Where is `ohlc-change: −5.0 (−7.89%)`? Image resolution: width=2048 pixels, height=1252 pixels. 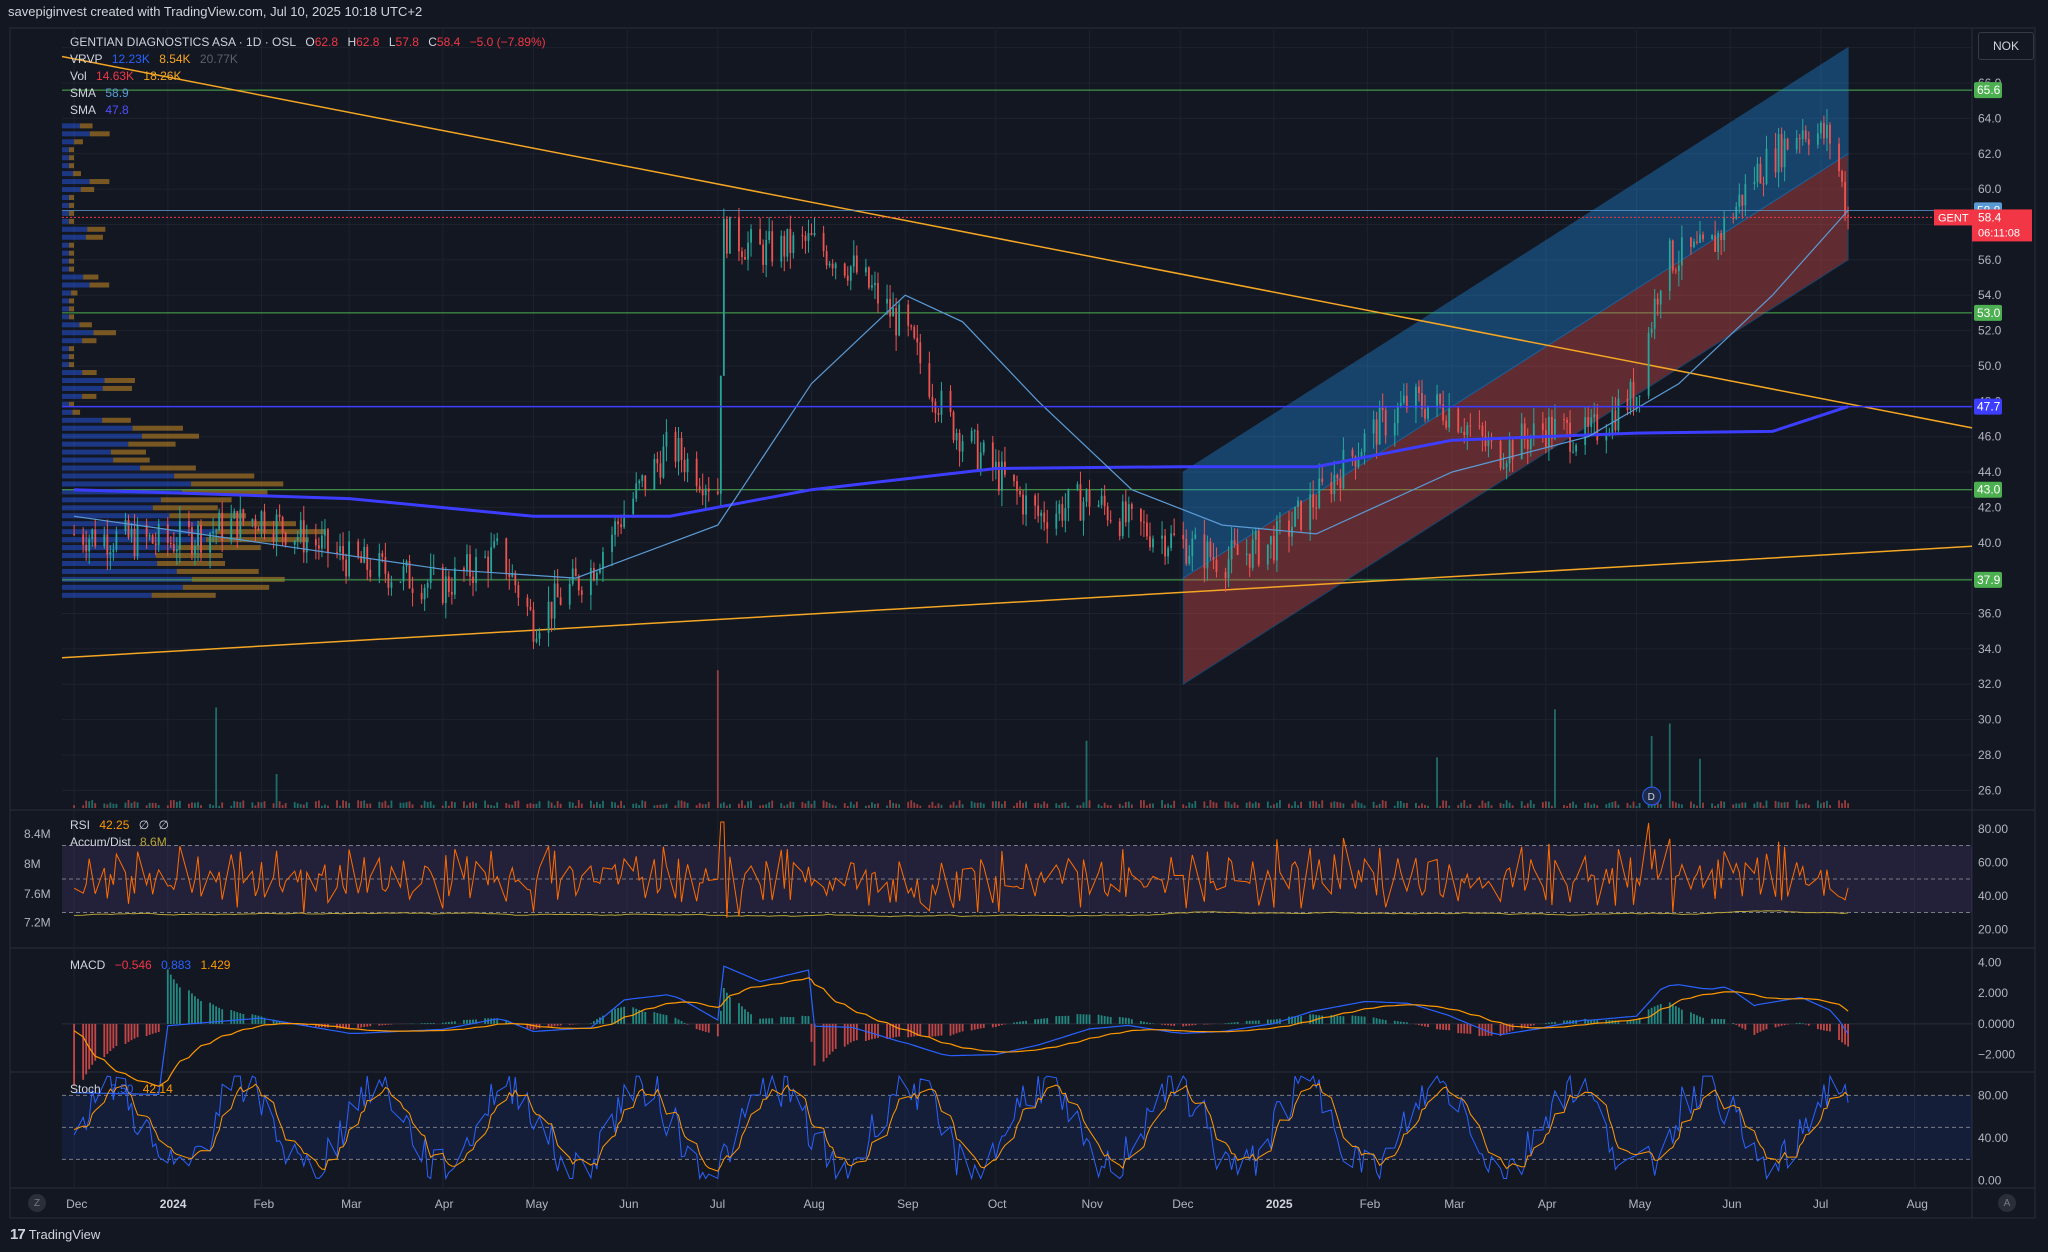 ohlc-change: −5.0 (−7.89%) is located at coordinates (507, 42).